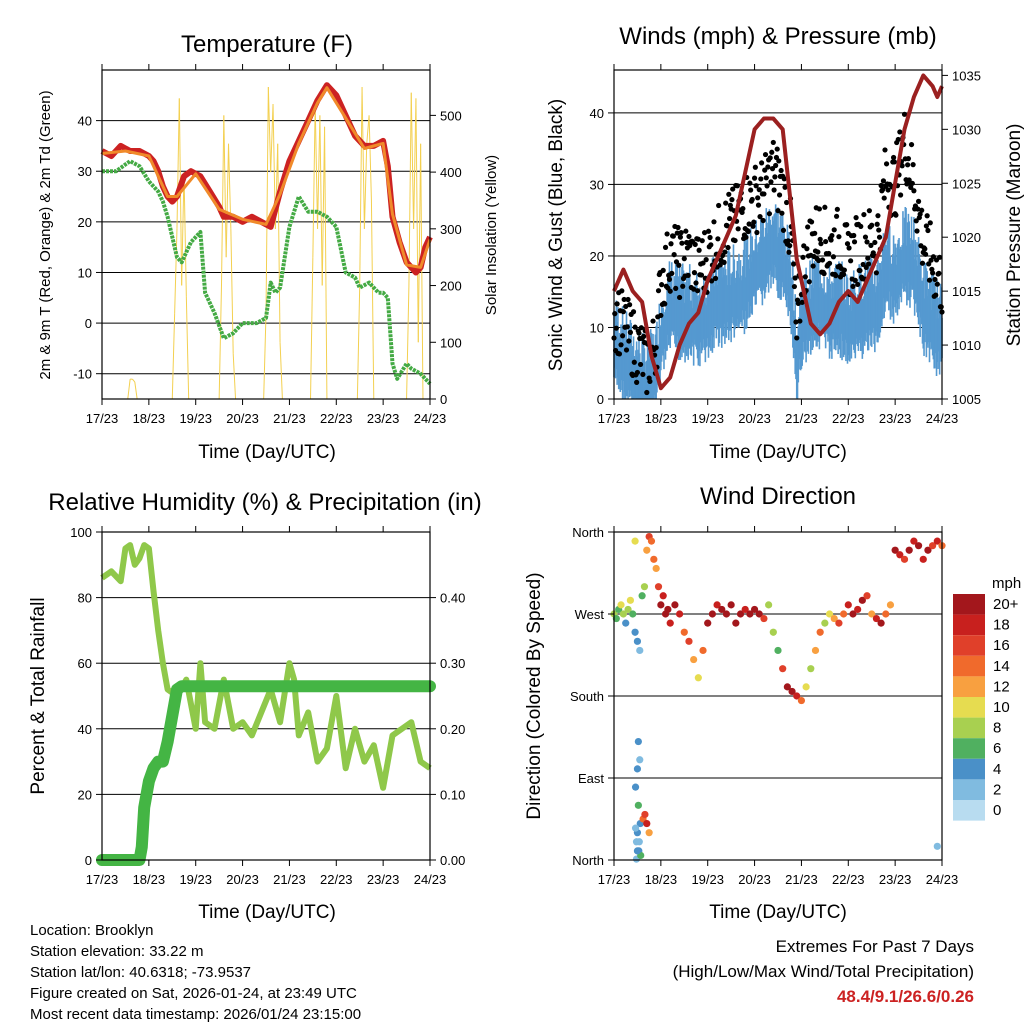 The height and width of the screenshot is (1025, 1024). What do you see at coordinates (267, 912) in the screenshot?
I see `humidity-xlabel: Time (Day/UTC)` at bounding box center [267, 912].